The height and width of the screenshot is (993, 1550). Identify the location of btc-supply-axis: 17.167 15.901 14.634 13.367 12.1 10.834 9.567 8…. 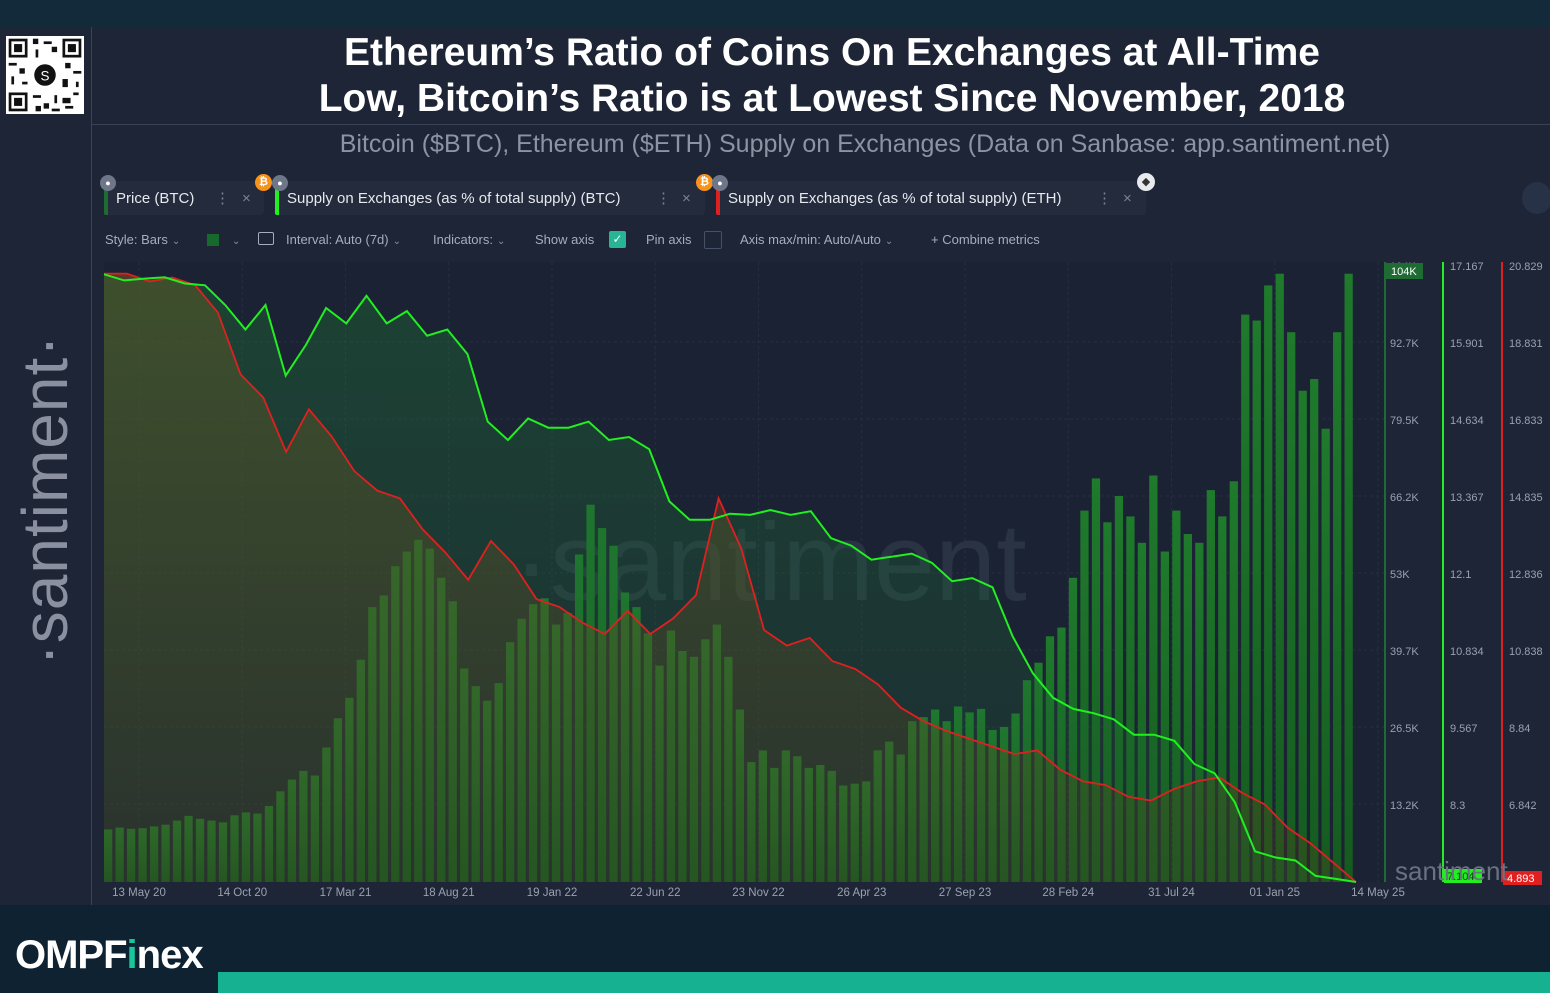
(1463, 572).